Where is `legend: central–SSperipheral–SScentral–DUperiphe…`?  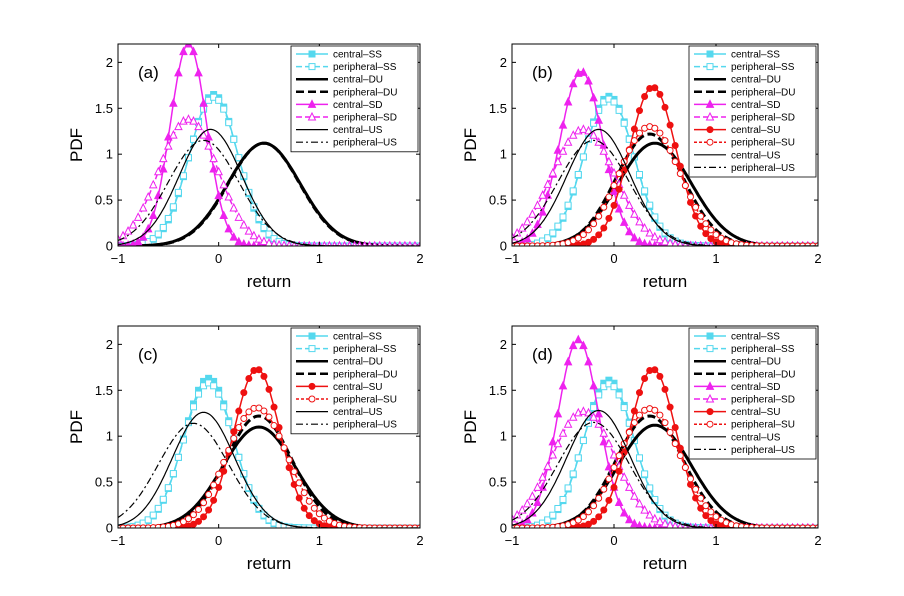 legend: central–SSperipheral–SScentral–DUperiphe… is located at coordinates (354, 381).